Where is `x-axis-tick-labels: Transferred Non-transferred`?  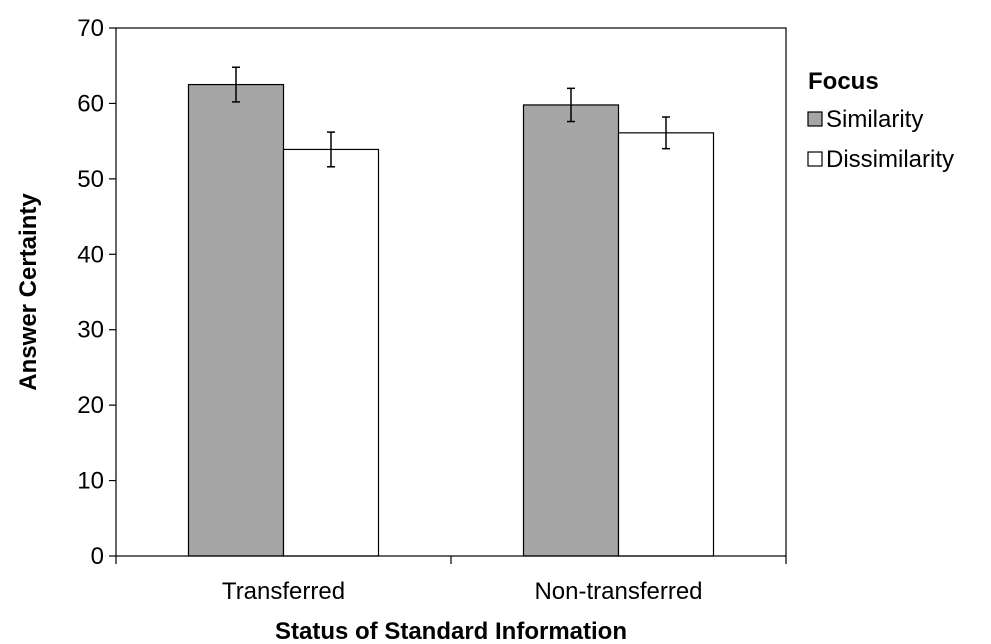 x-axis-tick-labels: Transferred Non-transferred is located at coordinates (462, 591).